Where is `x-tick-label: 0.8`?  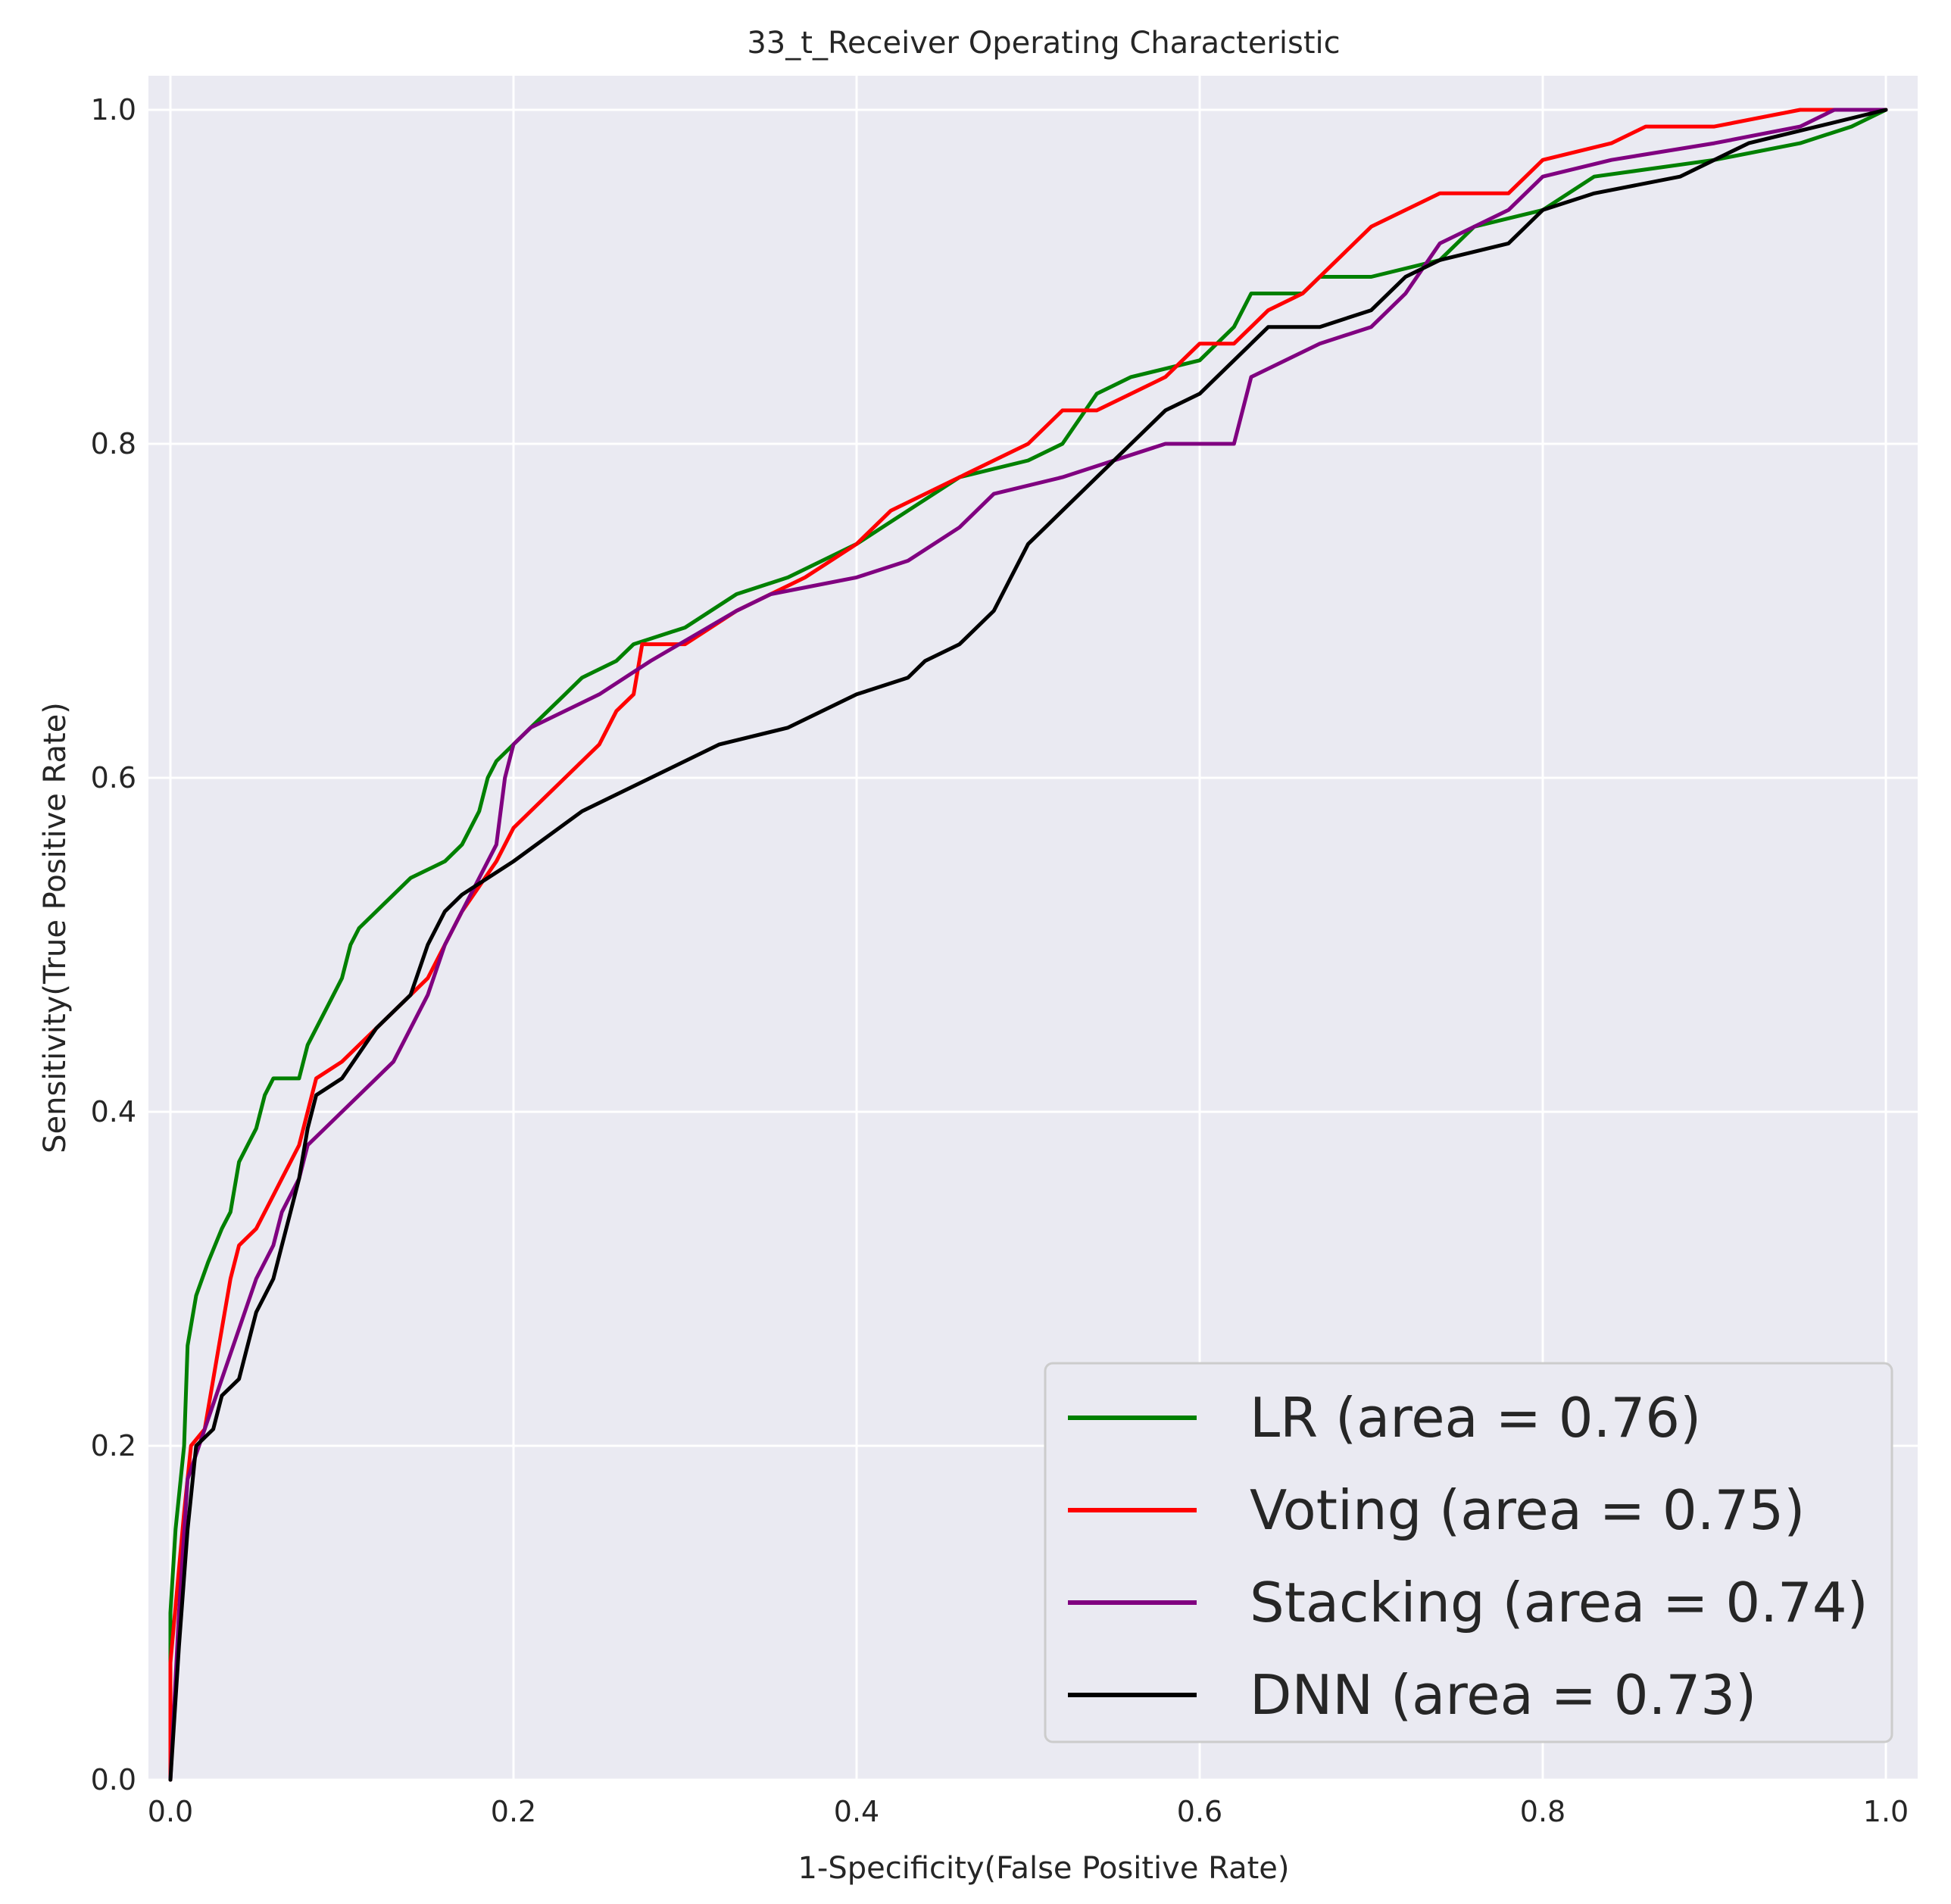
x-tick-label: 0.8 is located at coordinates (1542, 1811).